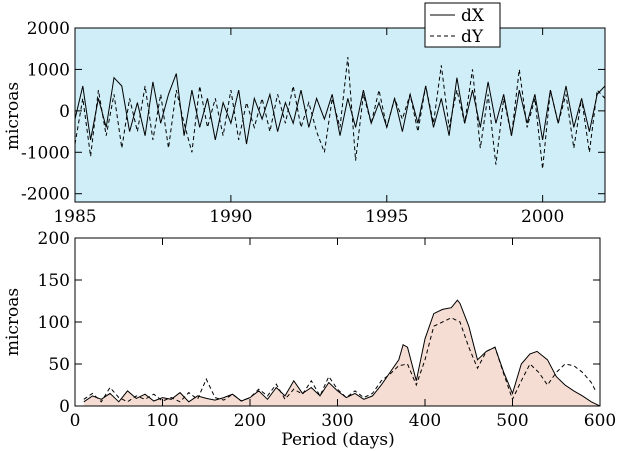 The image size is (621, 451). What do you see at coordinates (48, 29) in the screenshot?
I see `top-y-tick-label: 2000` at bounding box center [48, 29].